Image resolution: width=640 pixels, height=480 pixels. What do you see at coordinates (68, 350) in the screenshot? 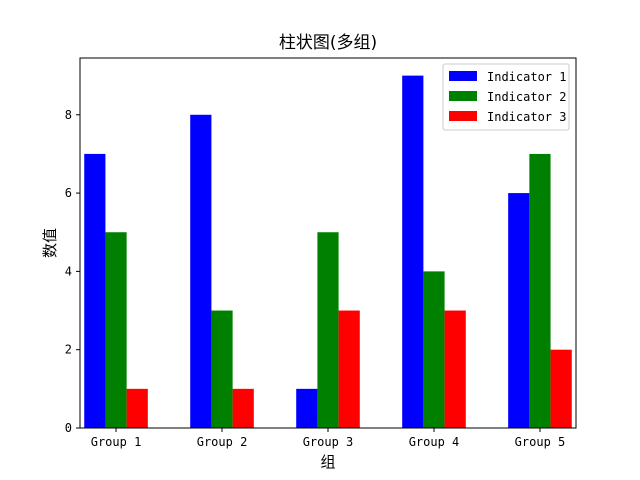
I see `y-tick-label: 2` at bounding box center [68, 350].